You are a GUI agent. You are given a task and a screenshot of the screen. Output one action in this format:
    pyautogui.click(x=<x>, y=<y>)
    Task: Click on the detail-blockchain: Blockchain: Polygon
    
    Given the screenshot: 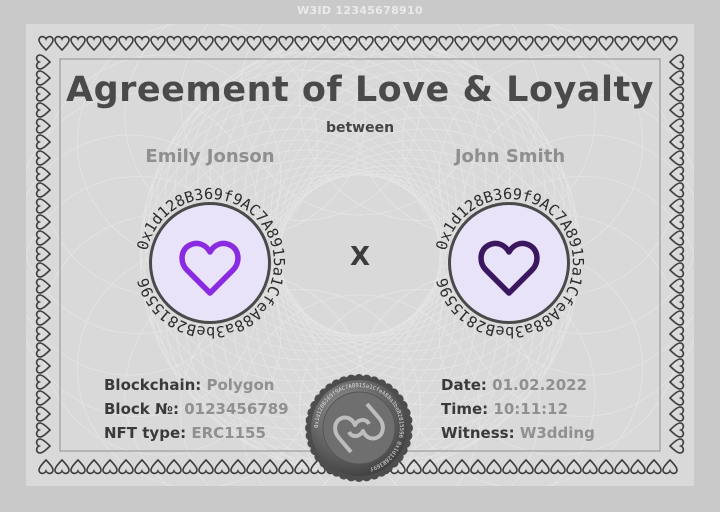 What is the action you would take?
    pyautogui.click(x=189, y=385)
    